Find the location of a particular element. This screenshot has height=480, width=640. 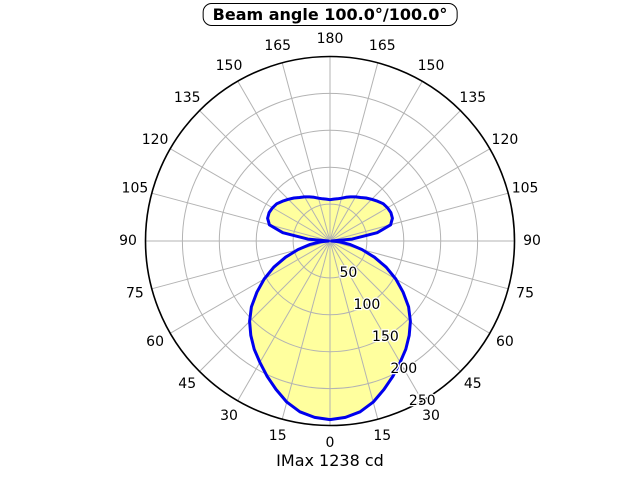

intensity-curve is located at coordinates (330, 308).